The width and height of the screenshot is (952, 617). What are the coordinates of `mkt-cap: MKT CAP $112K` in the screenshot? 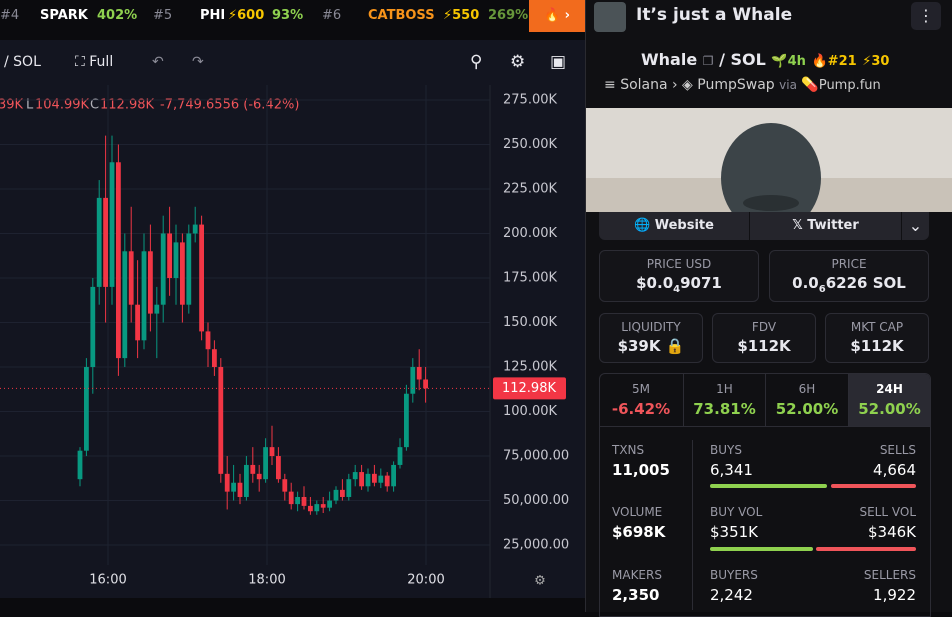 It's located at (877, 338).